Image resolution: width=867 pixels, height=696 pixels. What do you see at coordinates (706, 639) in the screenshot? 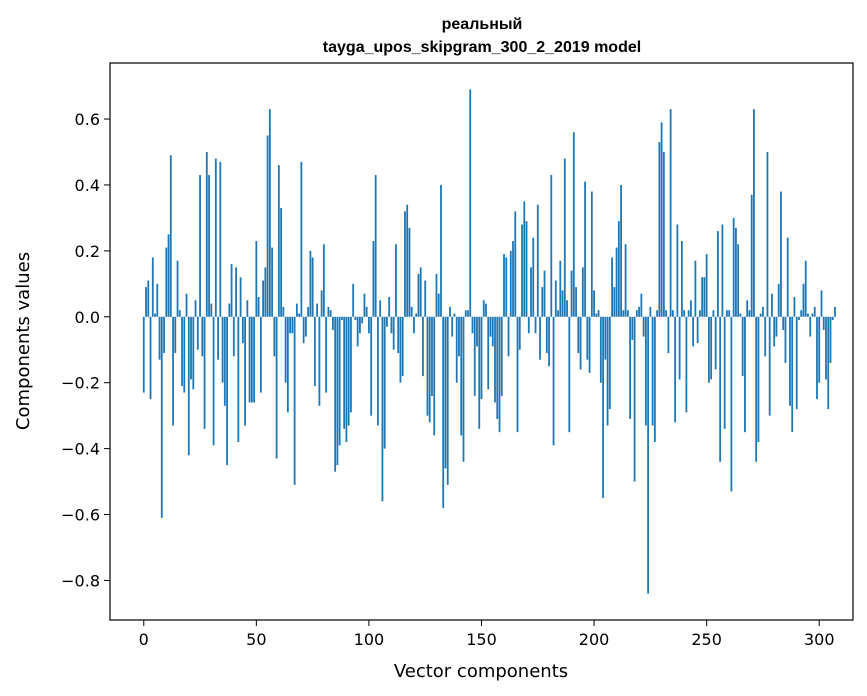
I see `x-tick-label: 250` at bounding box center [706, 639].